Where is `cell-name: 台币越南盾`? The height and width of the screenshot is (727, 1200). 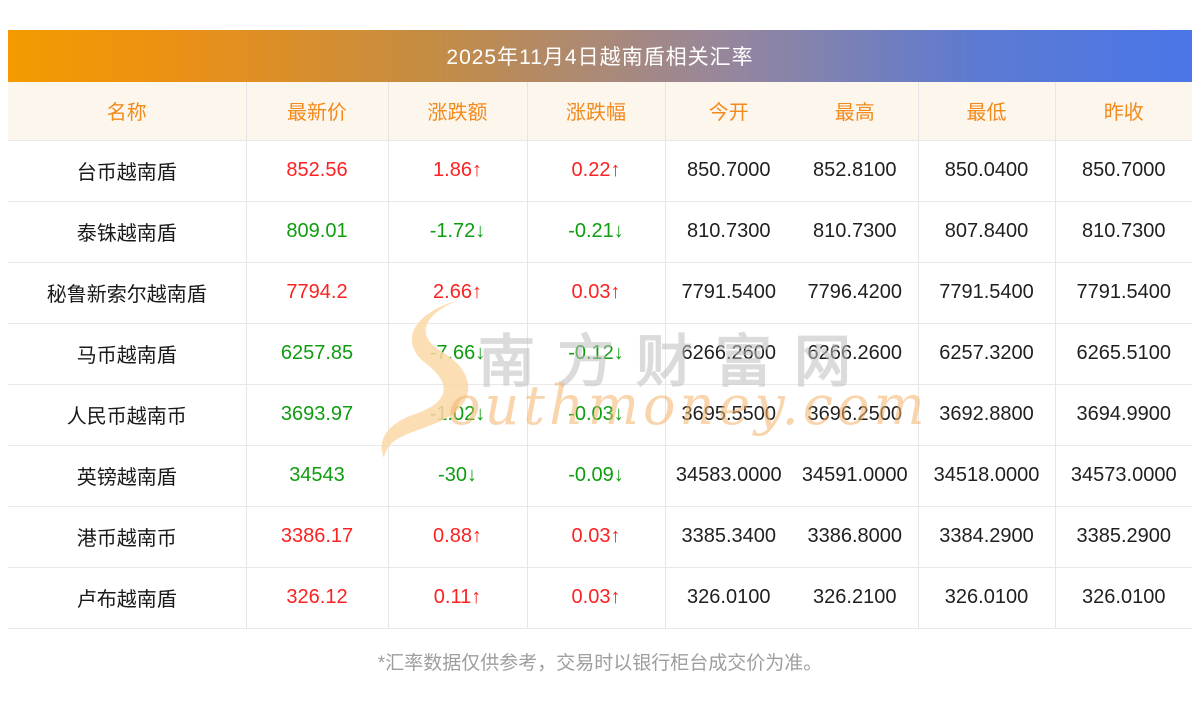 cell-name: 台币越南盾 is located at coordinates (127, 170).